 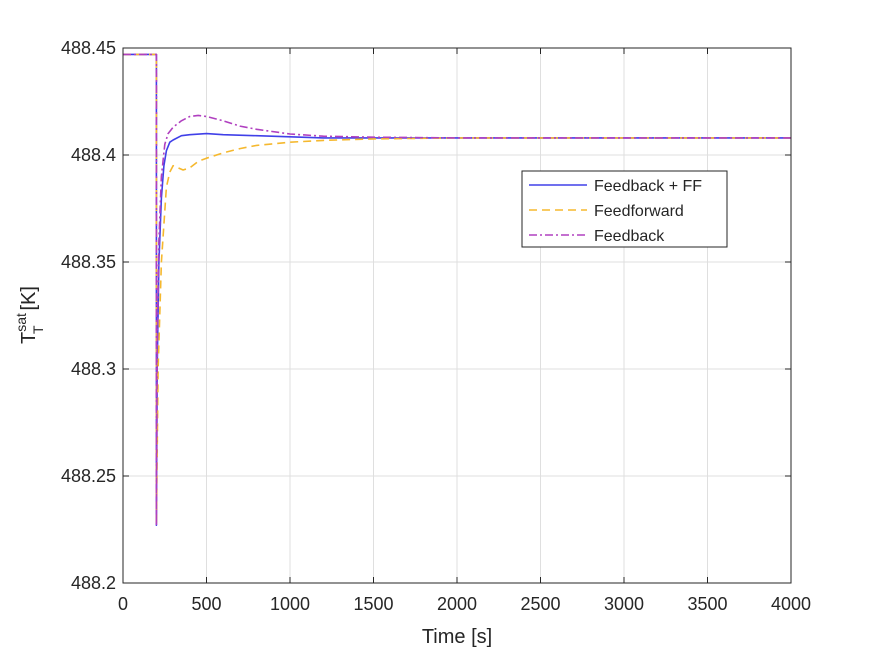 I want to click on legend-label: Feedforward, so click(x=639, y=211).